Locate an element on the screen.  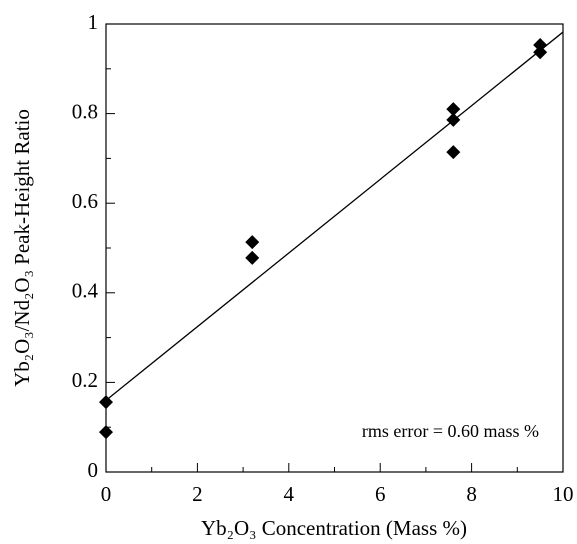
y-tick-label: 0.2 is located at coordinates (85, 380).